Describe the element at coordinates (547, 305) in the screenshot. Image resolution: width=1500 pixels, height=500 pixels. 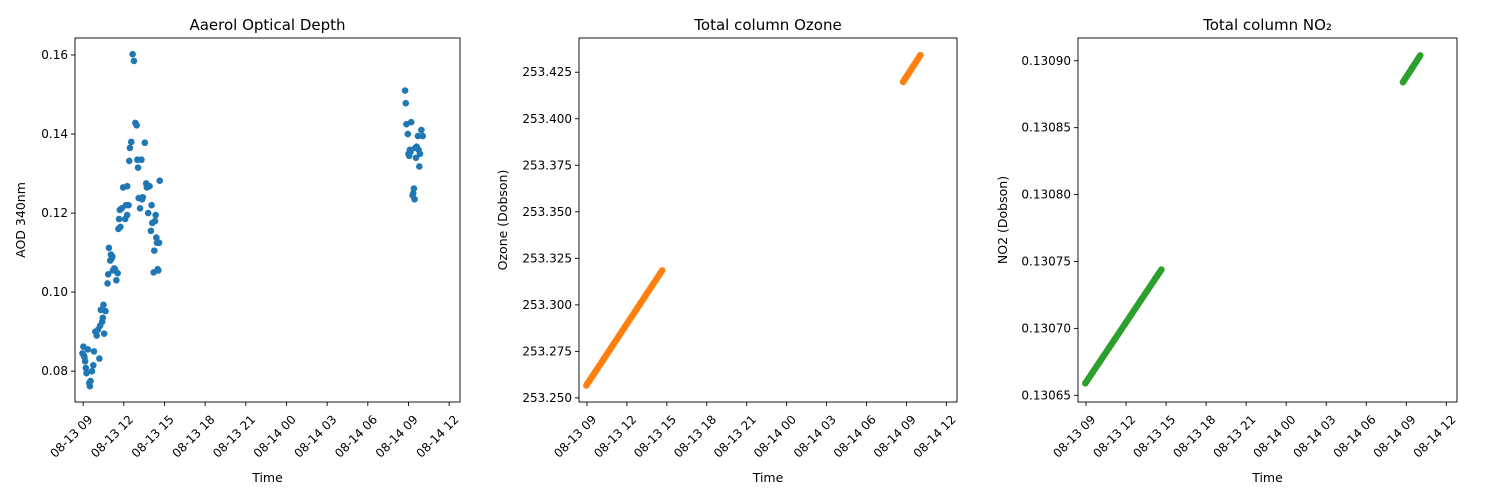
I see `y-tick-label: 253.300` at that location.